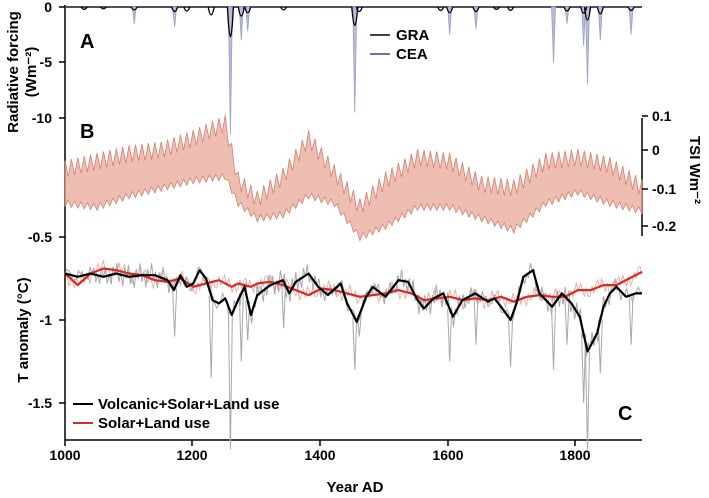 This screenshot has height=498, width=709. What do you see at coordinates (662, 116) in the screenshot?
I see `ytick-label: 0.1` at bounding box center [662, 116].